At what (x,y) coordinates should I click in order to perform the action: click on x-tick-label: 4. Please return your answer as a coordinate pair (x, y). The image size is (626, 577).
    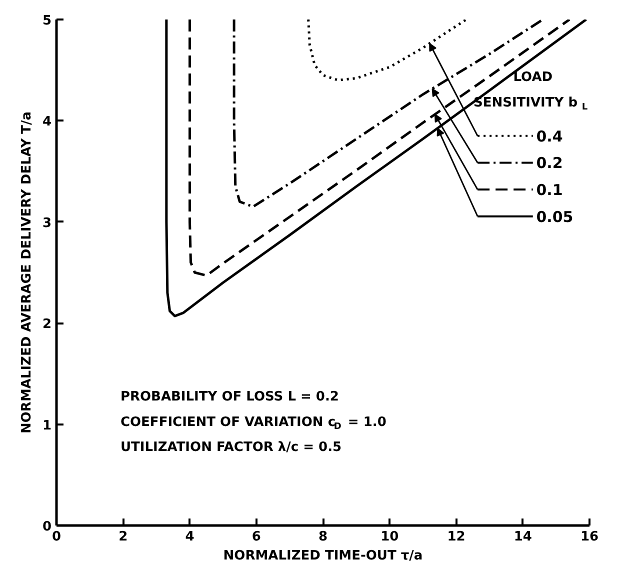
    Looking at the image, I should click on (189, 537).